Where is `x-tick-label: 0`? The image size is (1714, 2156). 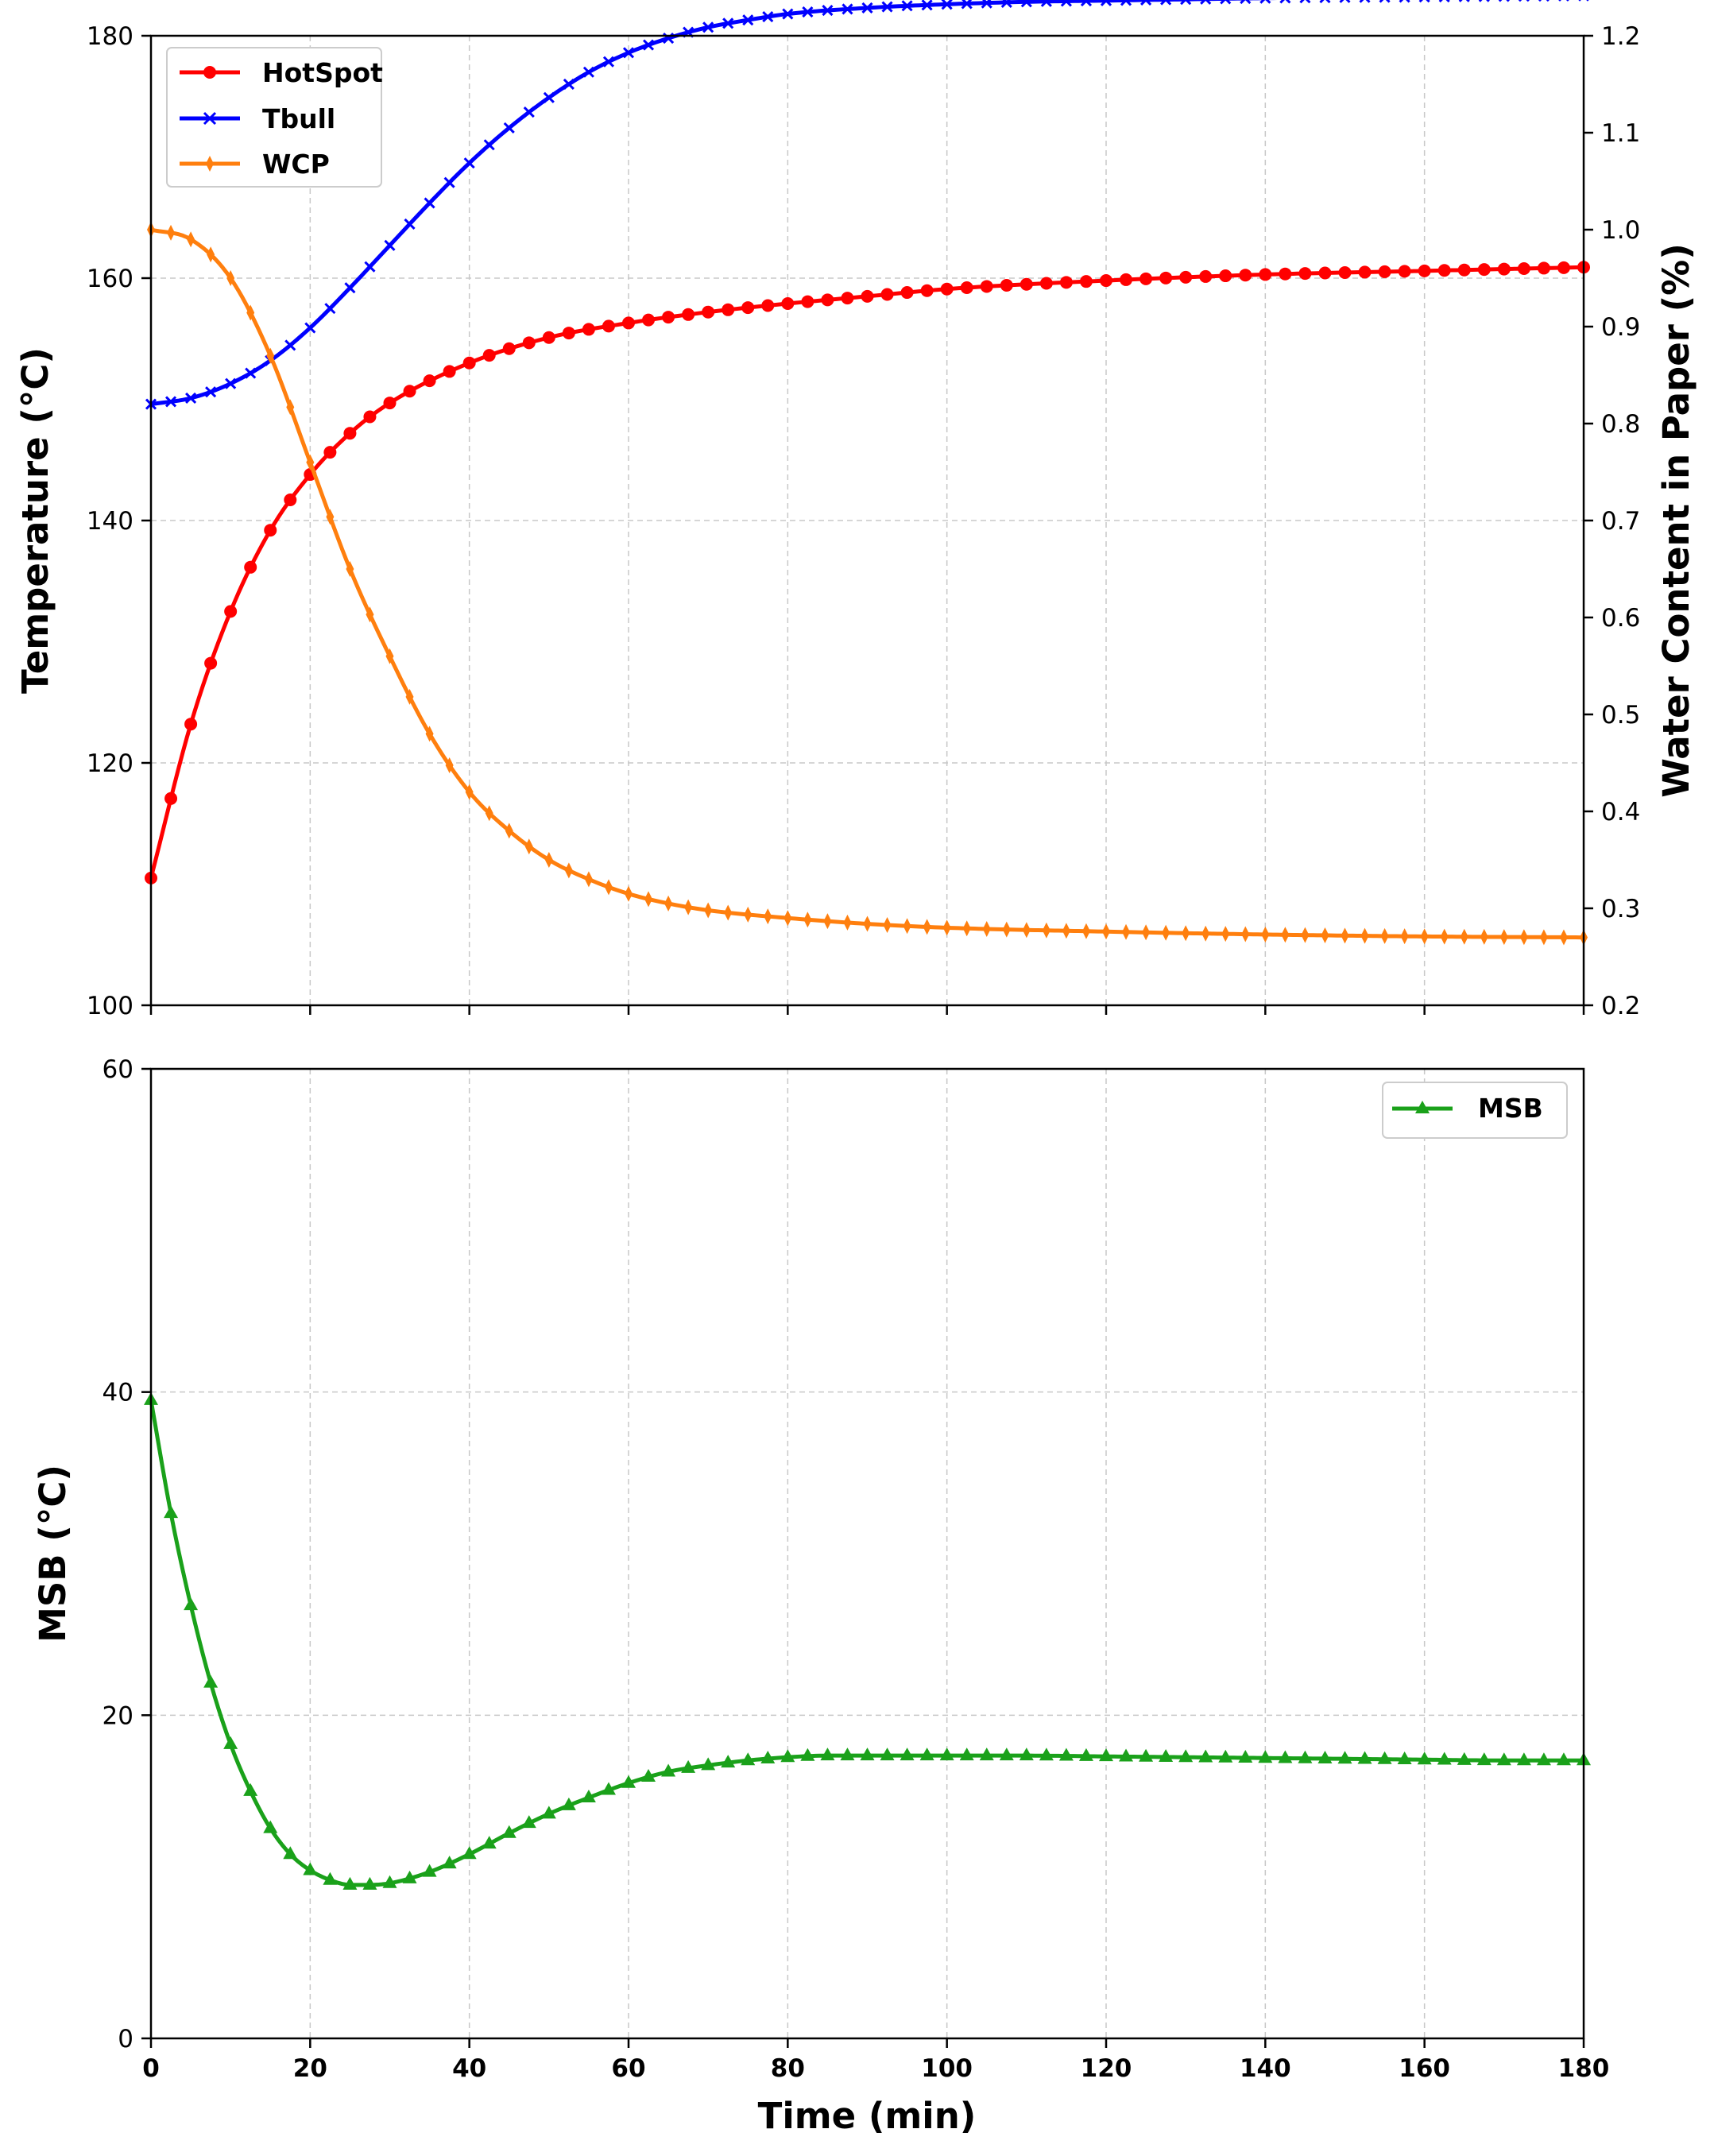
x-tick-label: 0 is located at coordinates (151, 2068).